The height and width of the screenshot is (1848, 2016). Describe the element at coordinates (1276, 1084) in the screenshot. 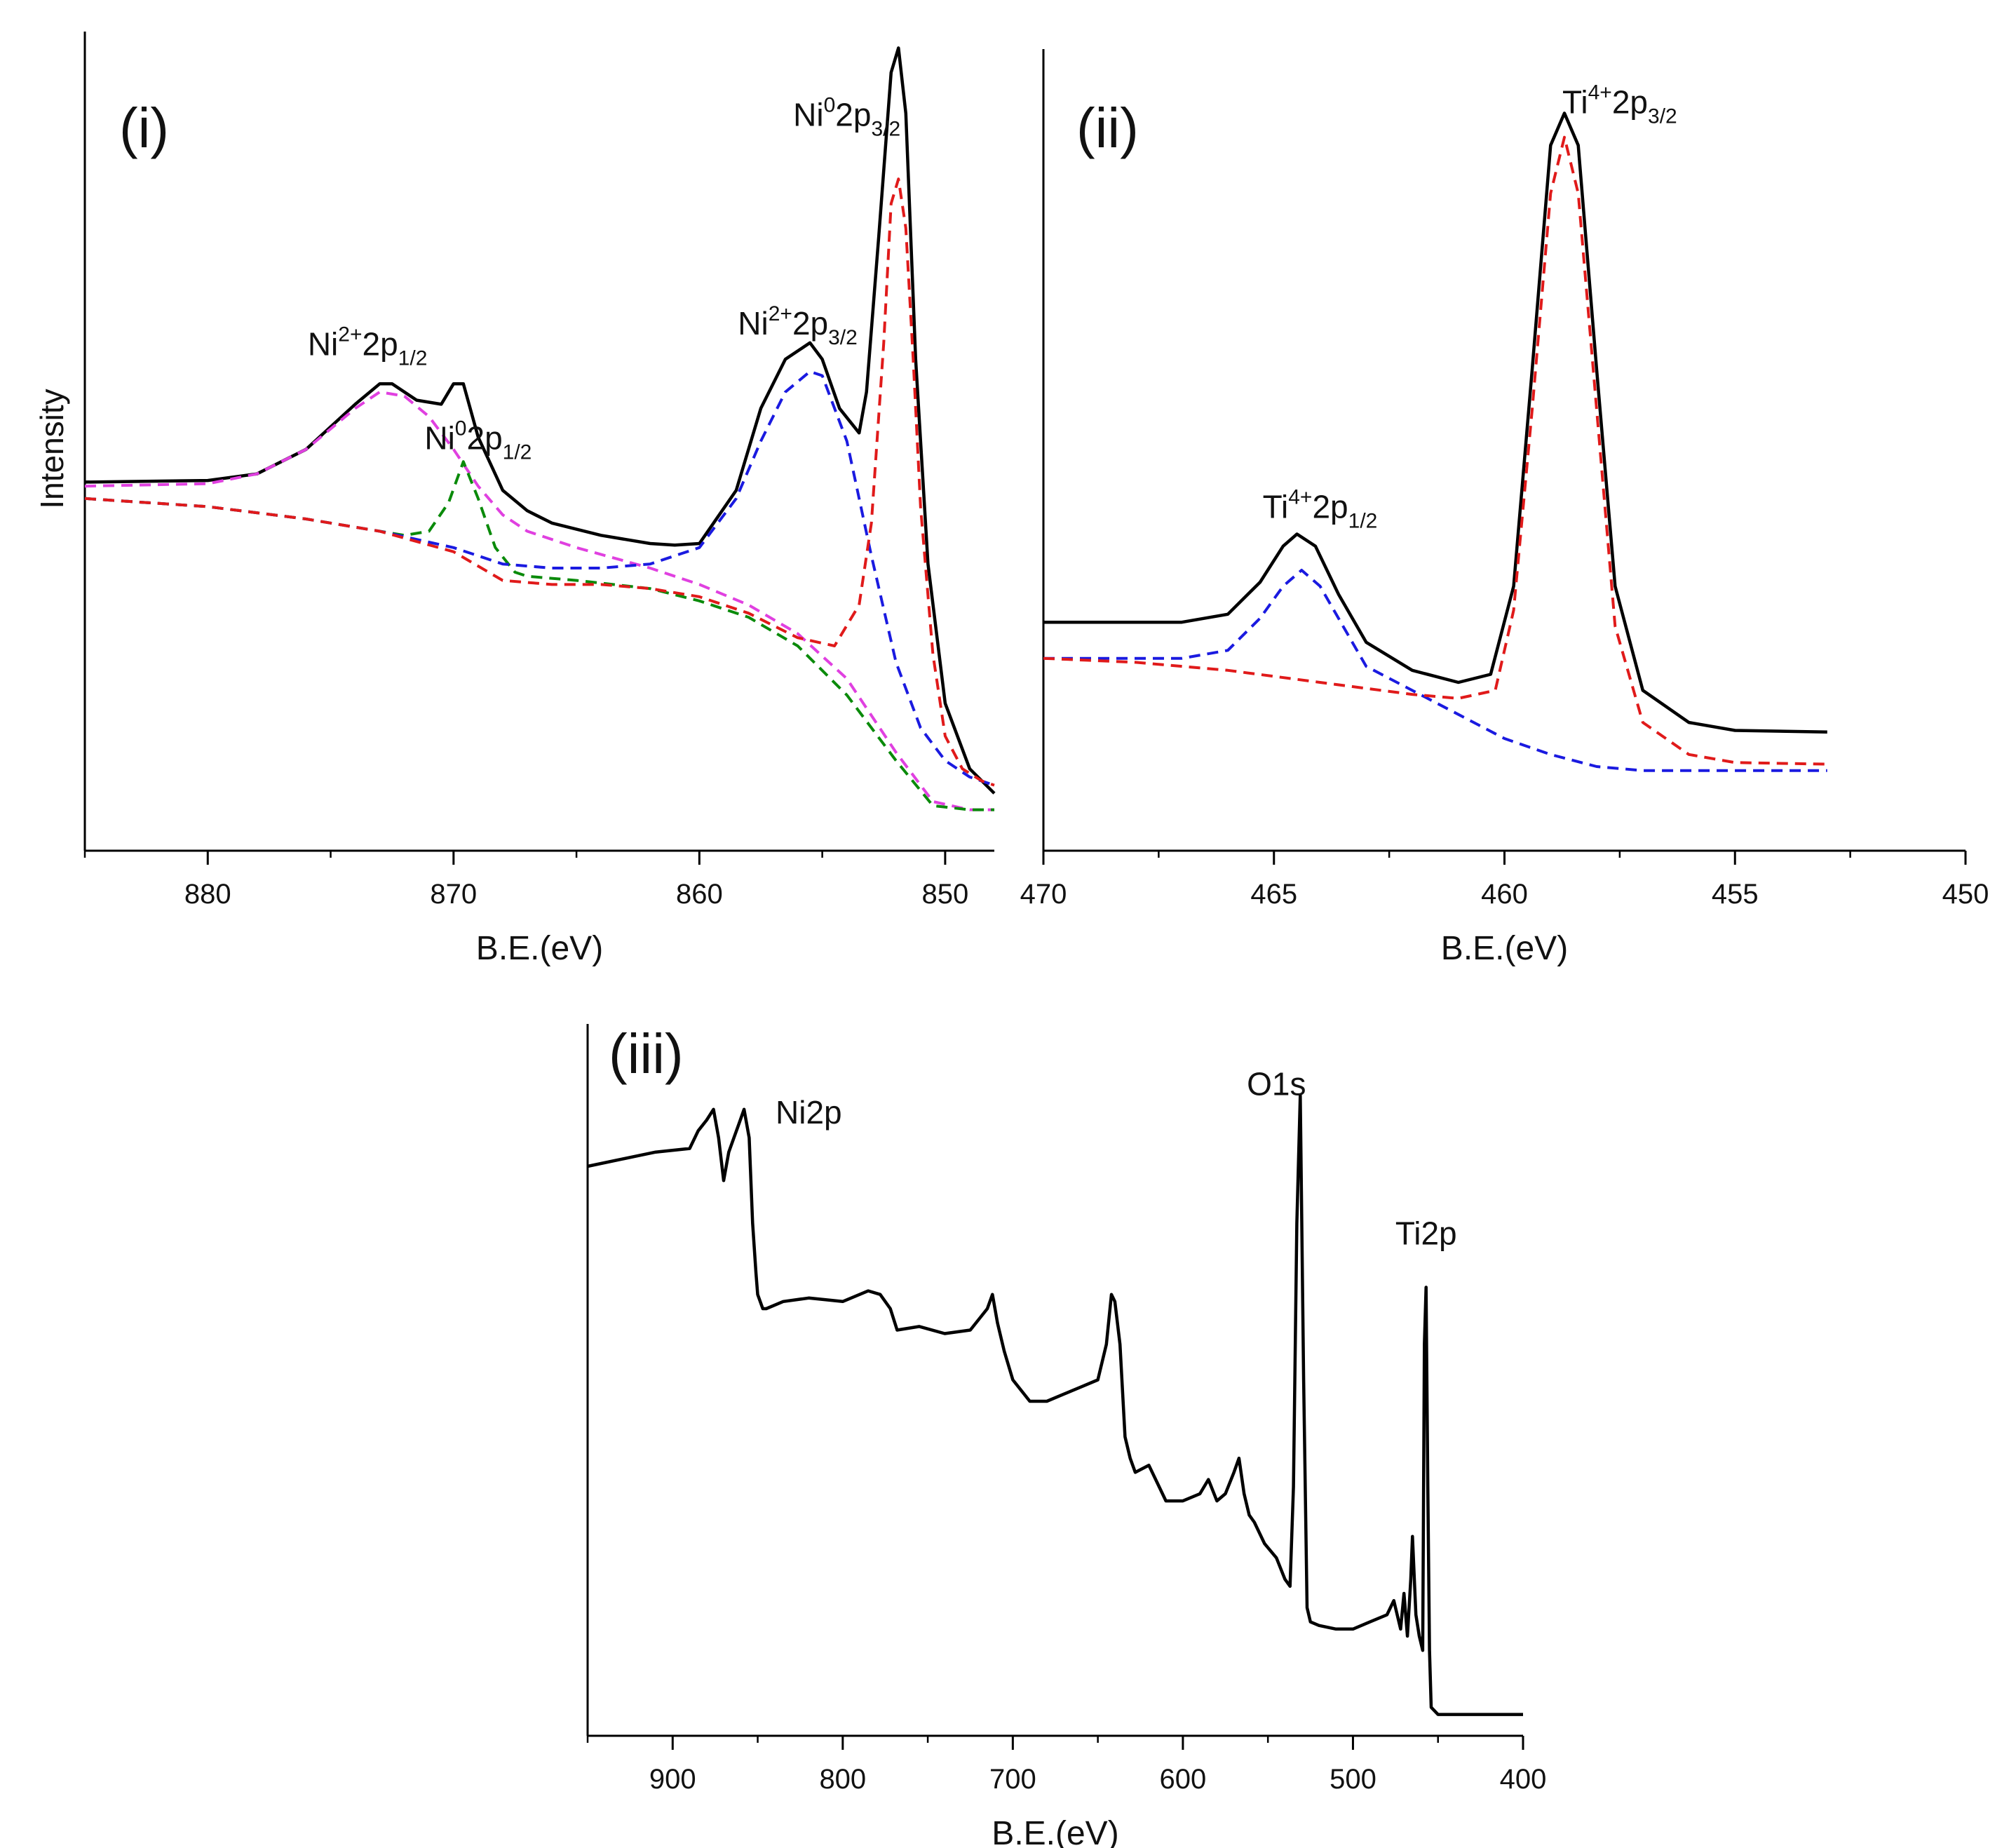

I see `peak-label-o1s: O1s` at that location.